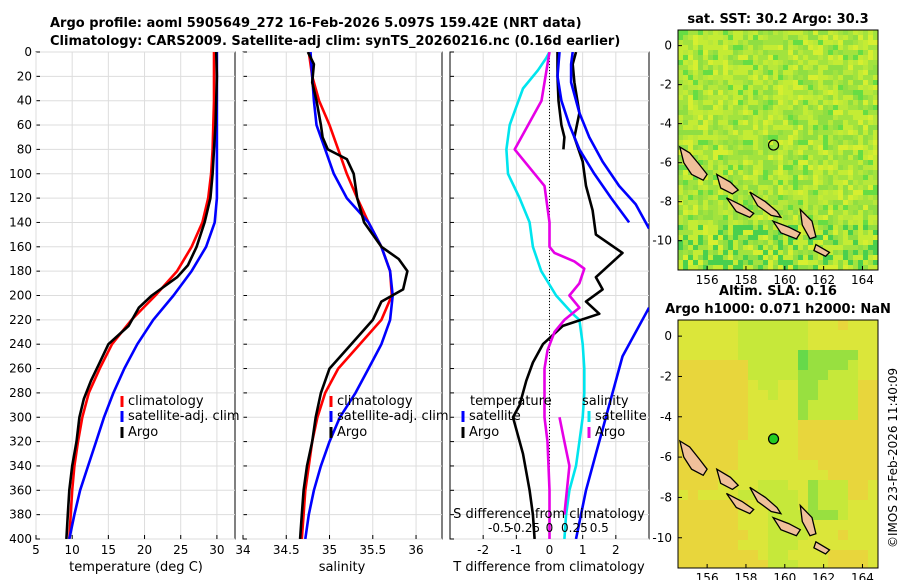 The width and height of the screenshot is (900, 580). What do you see at coordinates (24, 125) in the screenshot?
I see `y-tick-label: 60` at bounding box center [24, 125].